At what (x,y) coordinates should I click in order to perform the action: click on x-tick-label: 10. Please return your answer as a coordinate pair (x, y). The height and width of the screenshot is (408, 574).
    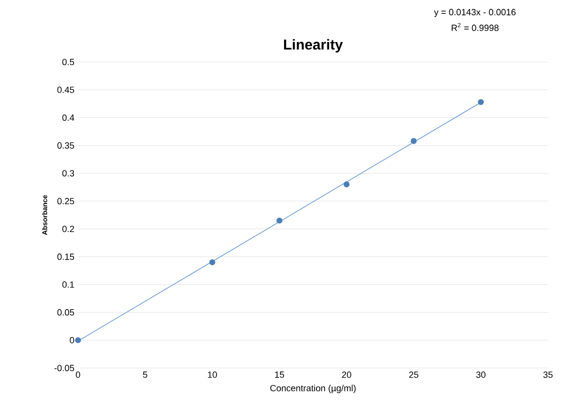
    Looking at the image, I should click on (212, 375).